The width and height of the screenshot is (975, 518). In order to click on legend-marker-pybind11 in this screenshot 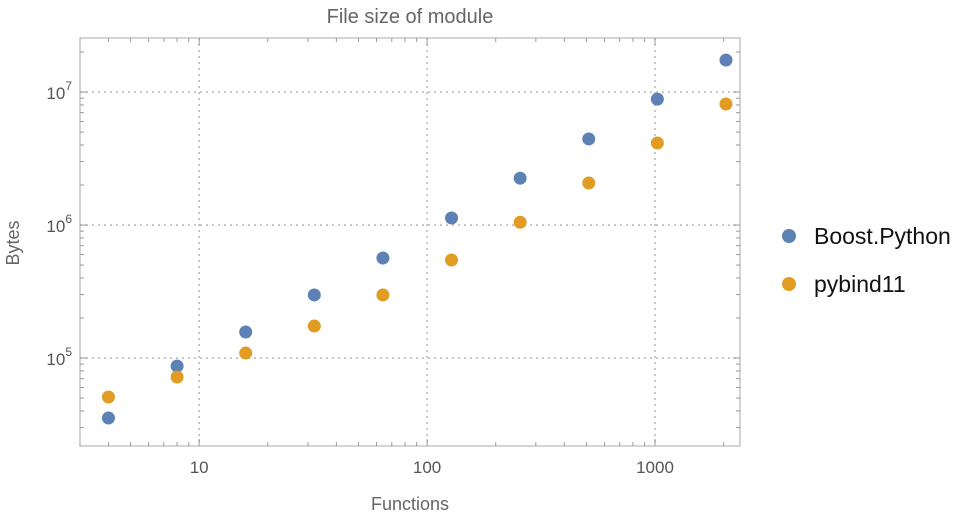, I will do `click(789, 284)`.